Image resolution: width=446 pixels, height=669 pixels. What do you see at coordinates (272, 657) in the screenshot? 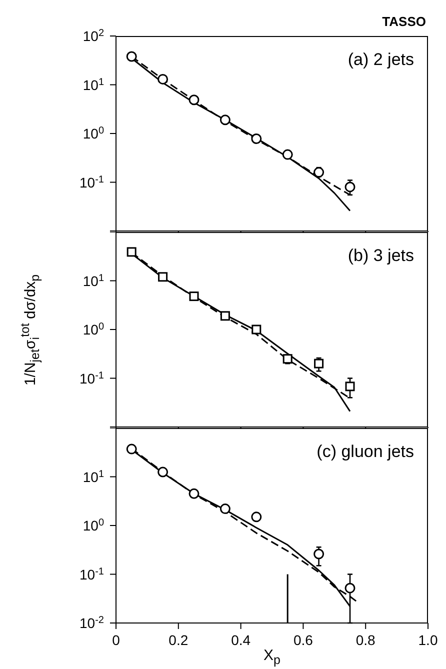
I see `x-axis-title: X$_{p}$` at bounding box center [272, 657].